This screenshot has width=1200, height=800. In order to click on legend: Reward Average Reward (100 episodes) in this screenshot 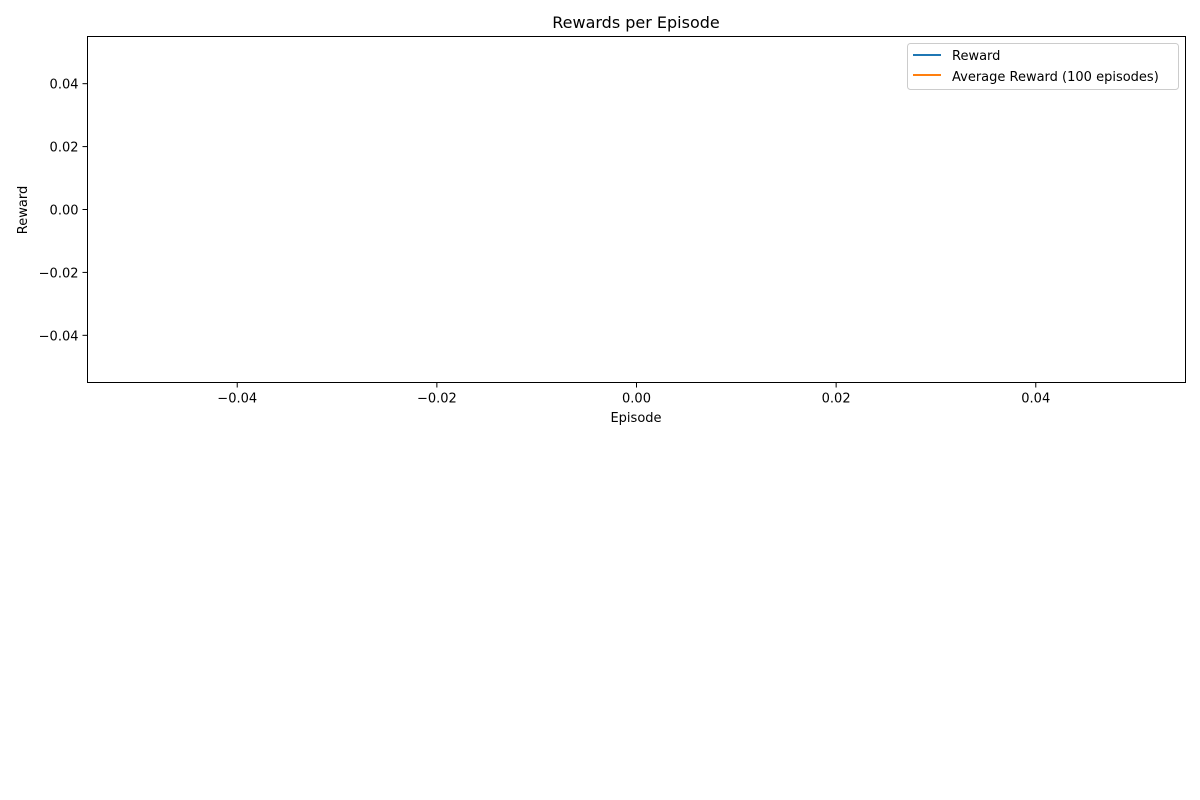, I will do `click(1043, 66)`.